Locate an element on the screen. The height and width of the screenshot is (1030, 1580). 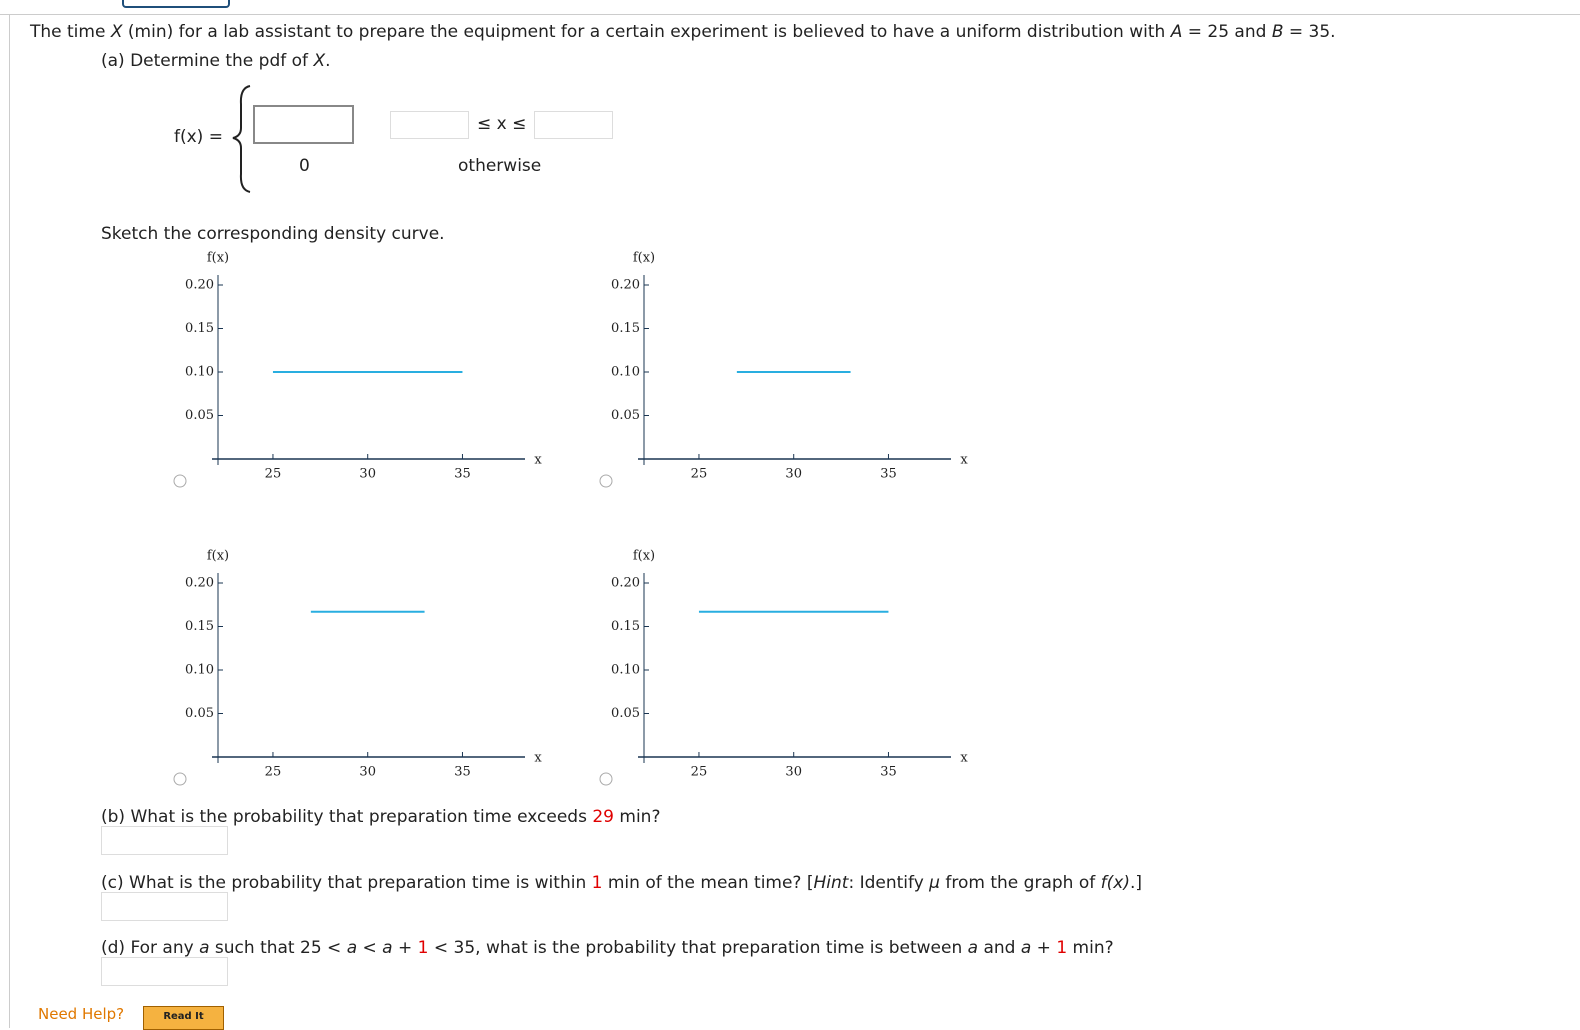
pdf-lhs: f(x) = is located at coordinates (198, 137).